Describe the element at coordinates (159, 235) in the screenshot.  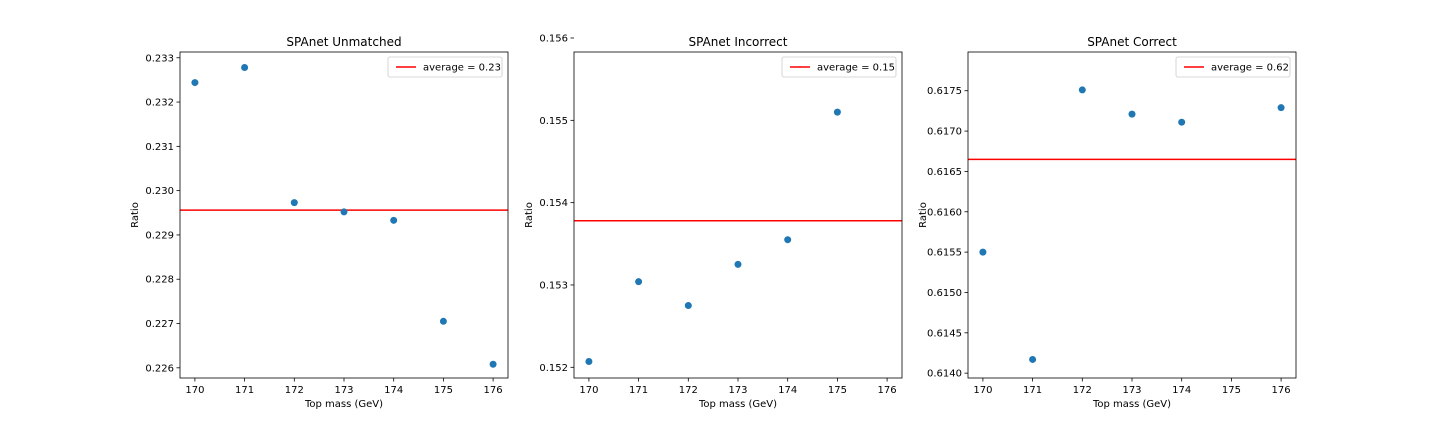
I see `y-tick-label: 0.229` at that location.